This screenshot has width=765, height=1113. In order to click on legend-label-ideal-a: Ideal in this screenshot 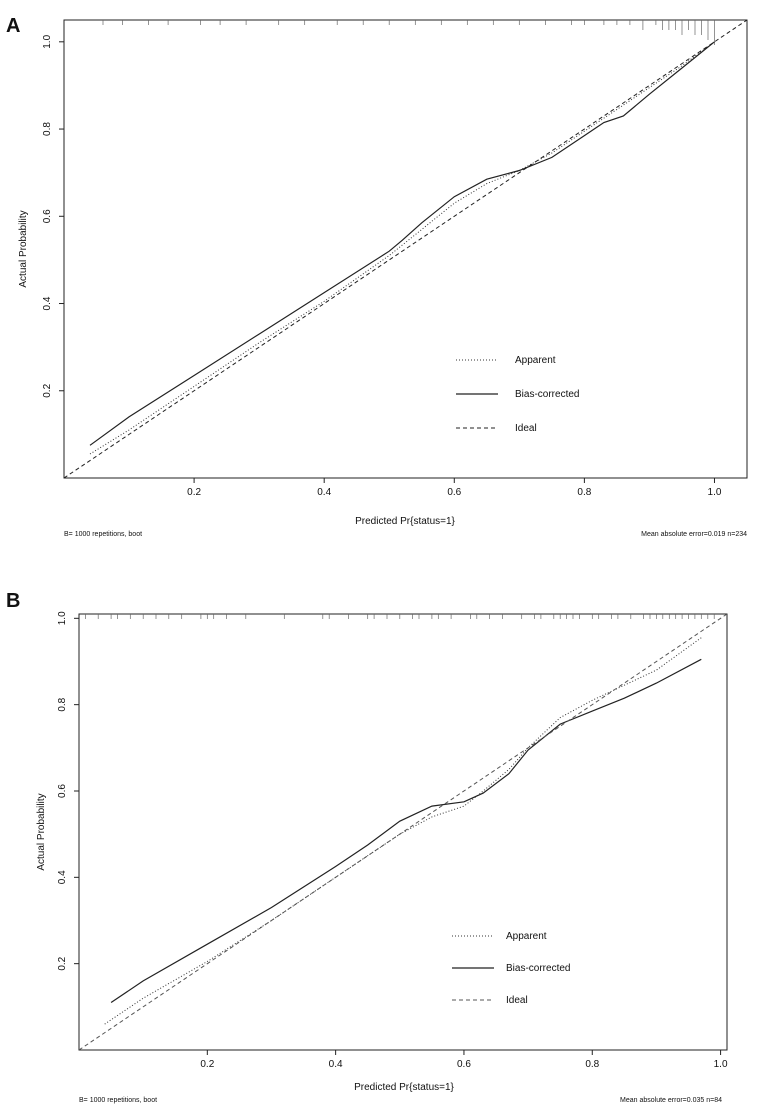, I will do `click(526, 428)`.